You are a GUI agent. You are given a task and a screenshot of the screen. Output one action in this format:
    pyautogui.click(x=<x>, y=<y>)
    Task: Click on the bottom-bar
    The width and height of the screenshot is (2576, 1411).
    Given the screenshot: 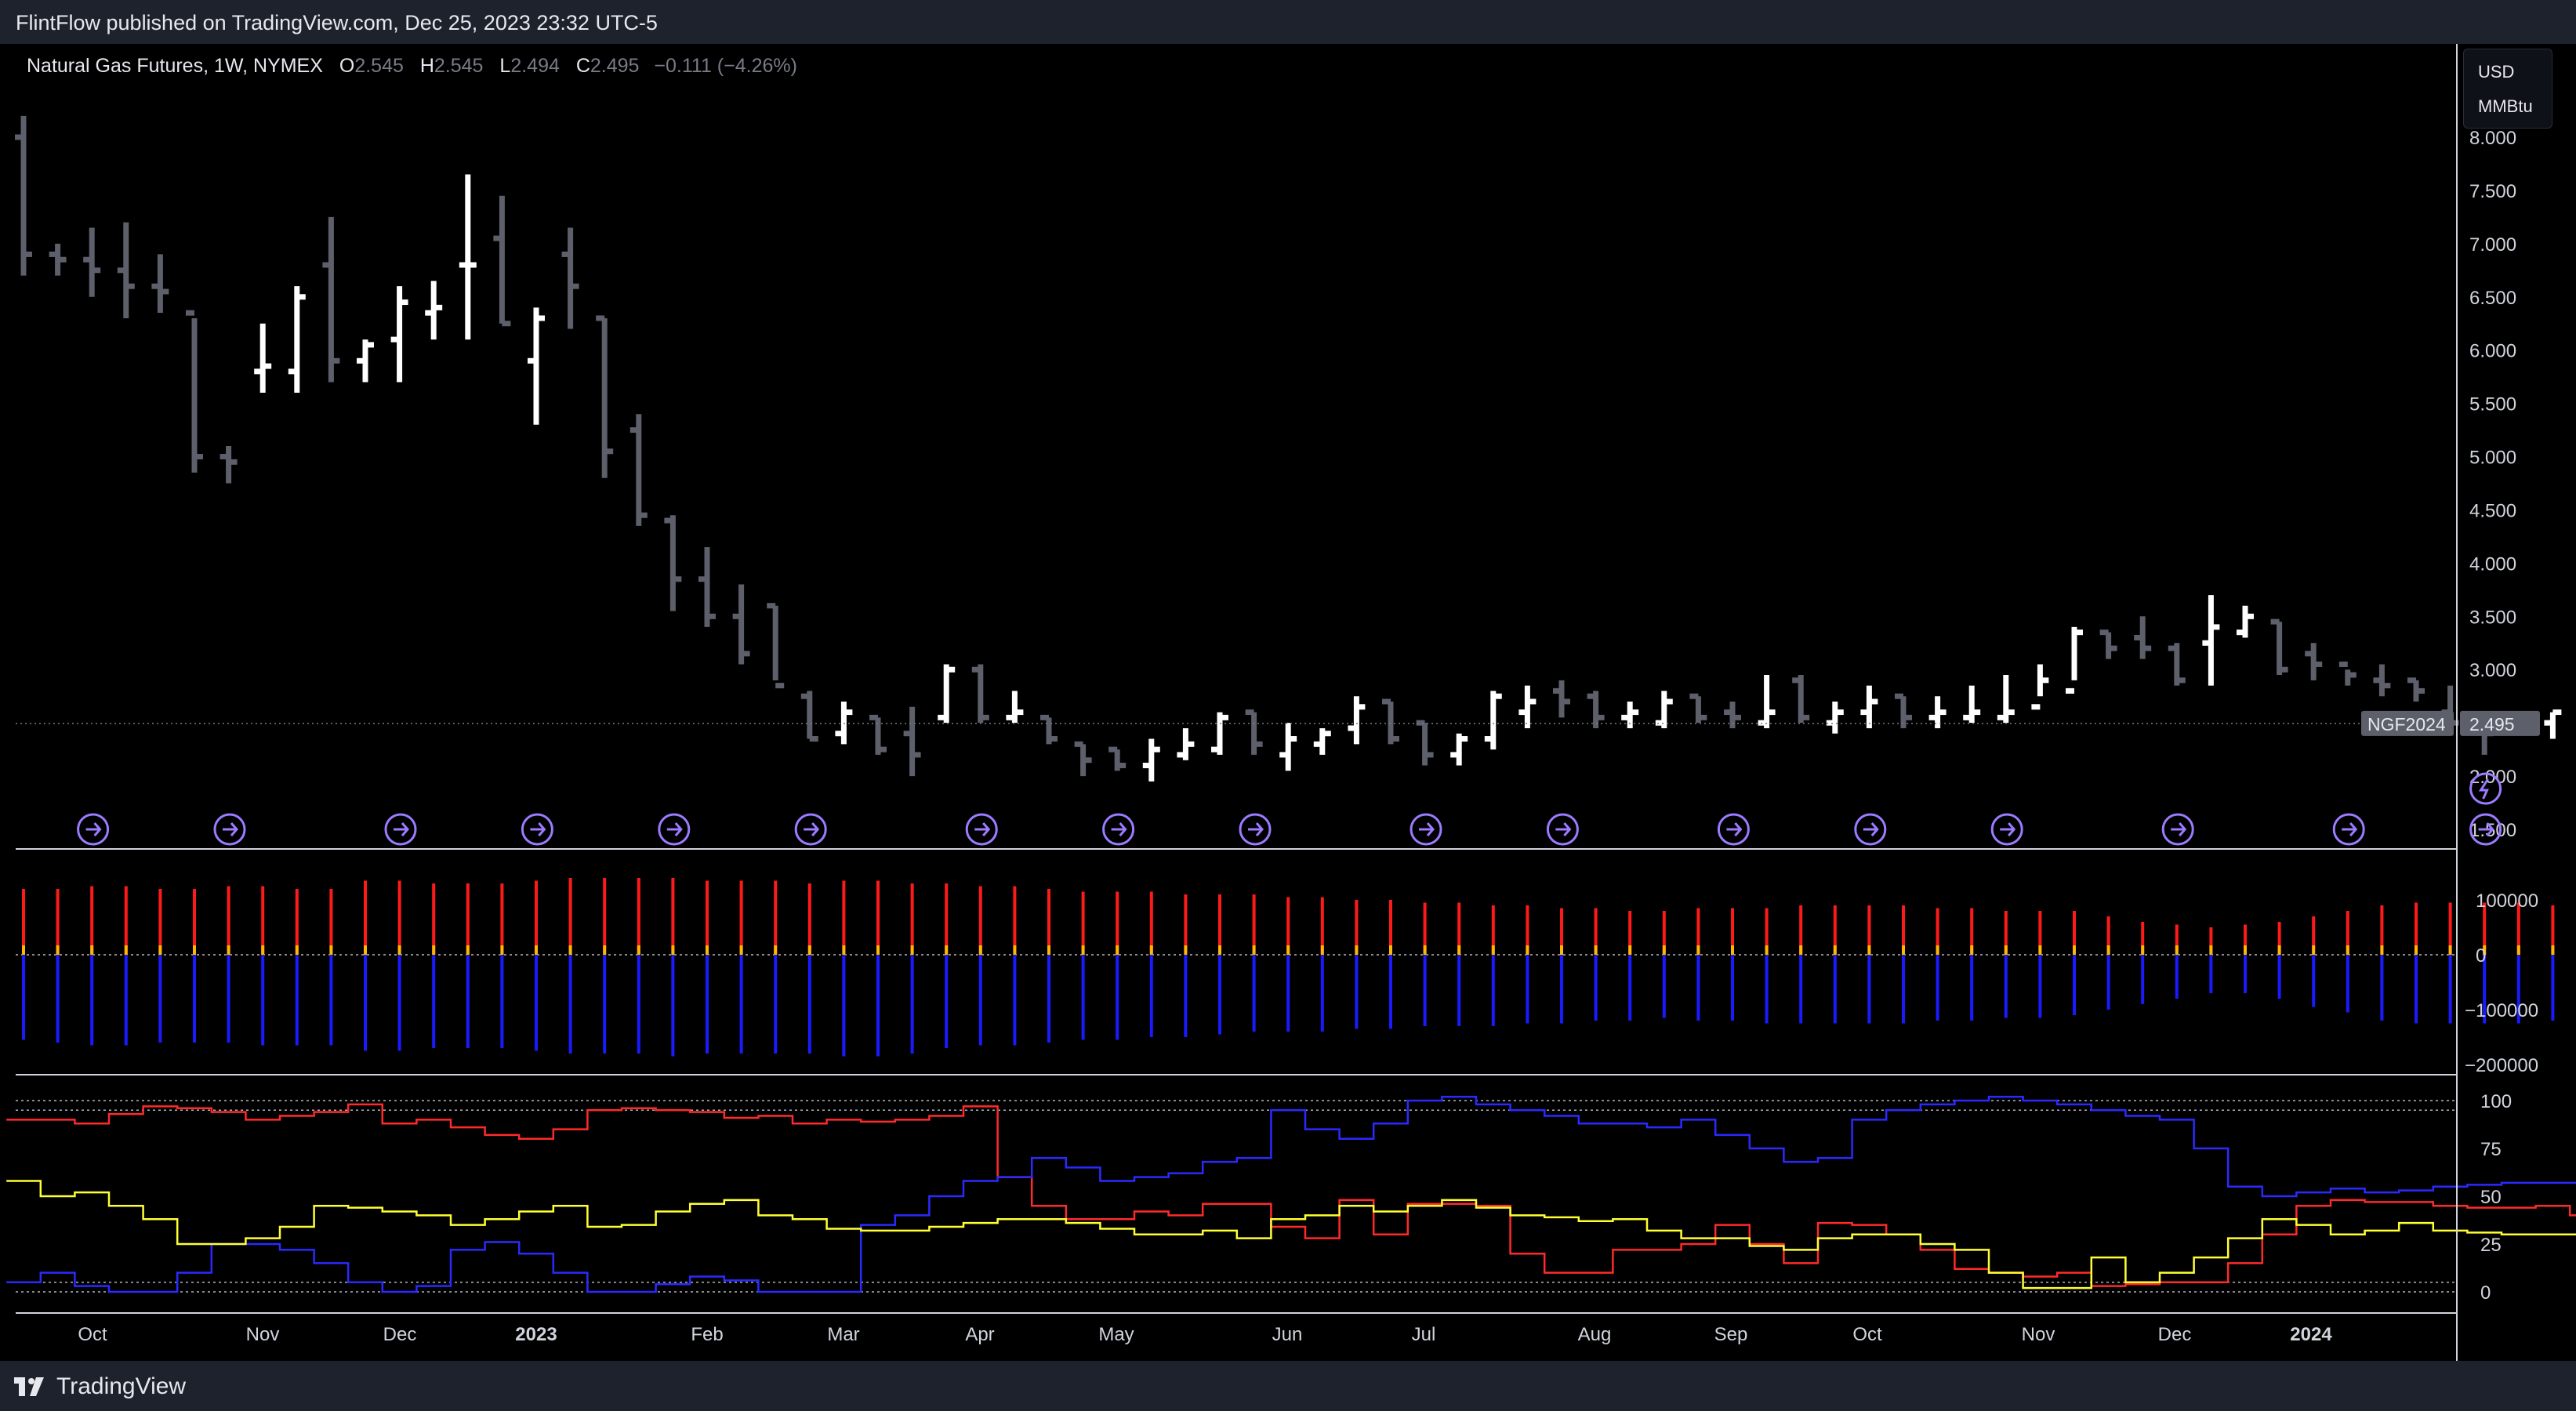 What is the action you would take?
    pyautogui.click(x=1288, y=1386)
    